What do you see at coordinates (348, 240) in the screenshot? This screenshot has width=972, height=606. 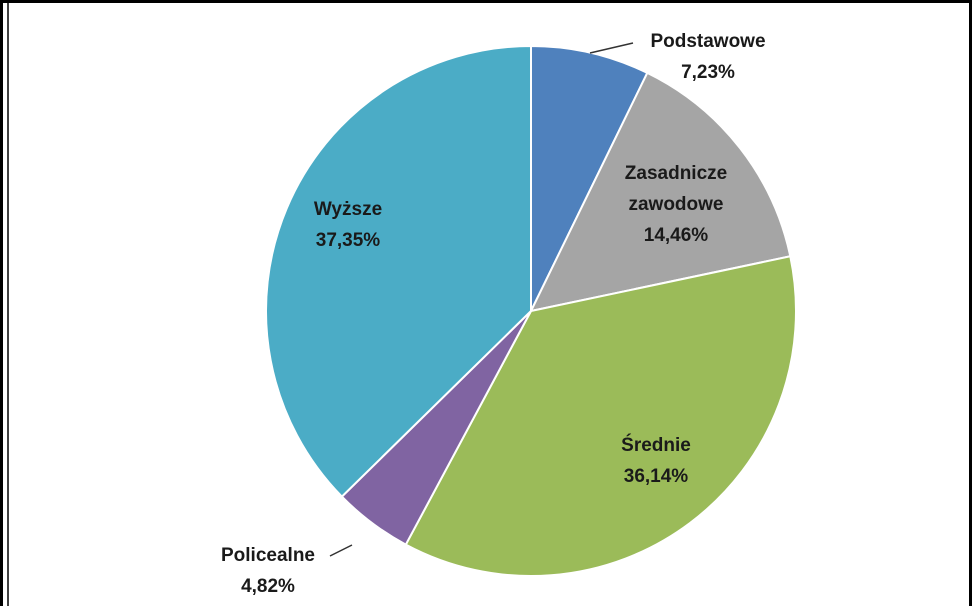 I see `label-value: 37,35%` at bounding box center [348, 240].